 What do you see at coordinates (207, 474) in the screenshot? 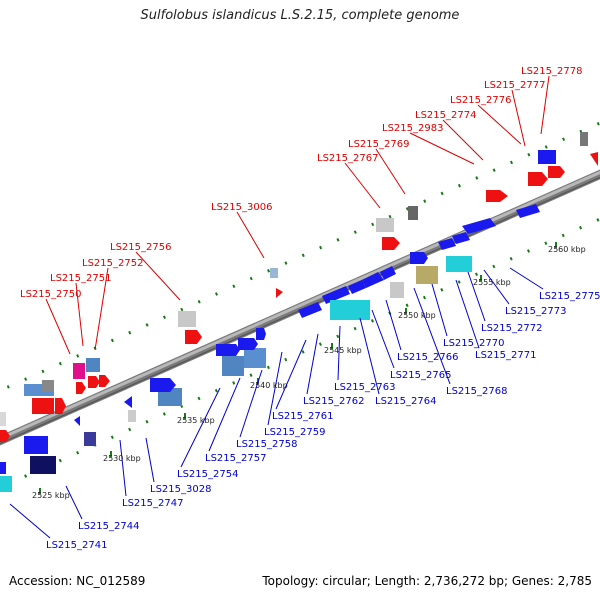
I see `gene-label-lower: LS215_2754` at bounding box center [207, 474].